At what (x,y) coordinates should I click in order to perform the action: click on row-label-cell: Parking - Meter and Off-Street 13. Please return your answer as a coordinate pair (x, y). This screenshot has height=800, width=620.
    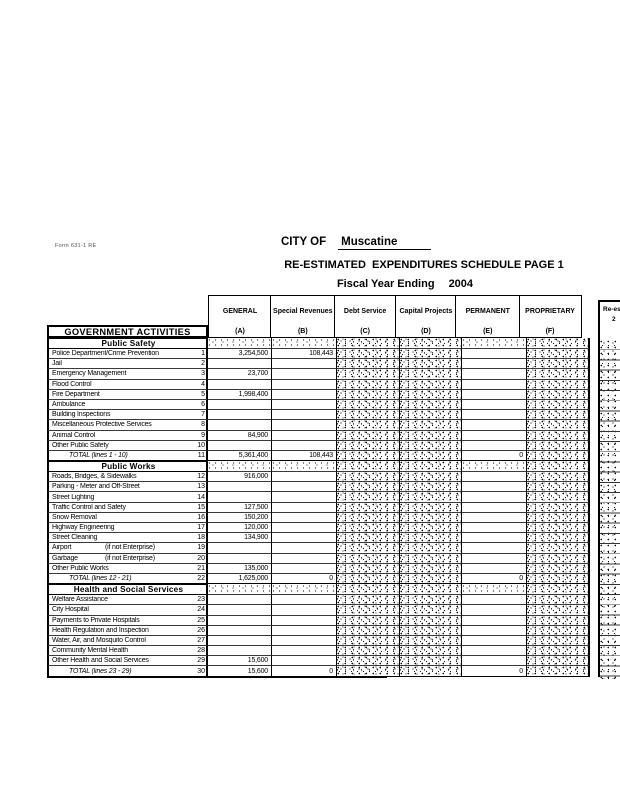
    Looking at the image, I should click on (127, 487).